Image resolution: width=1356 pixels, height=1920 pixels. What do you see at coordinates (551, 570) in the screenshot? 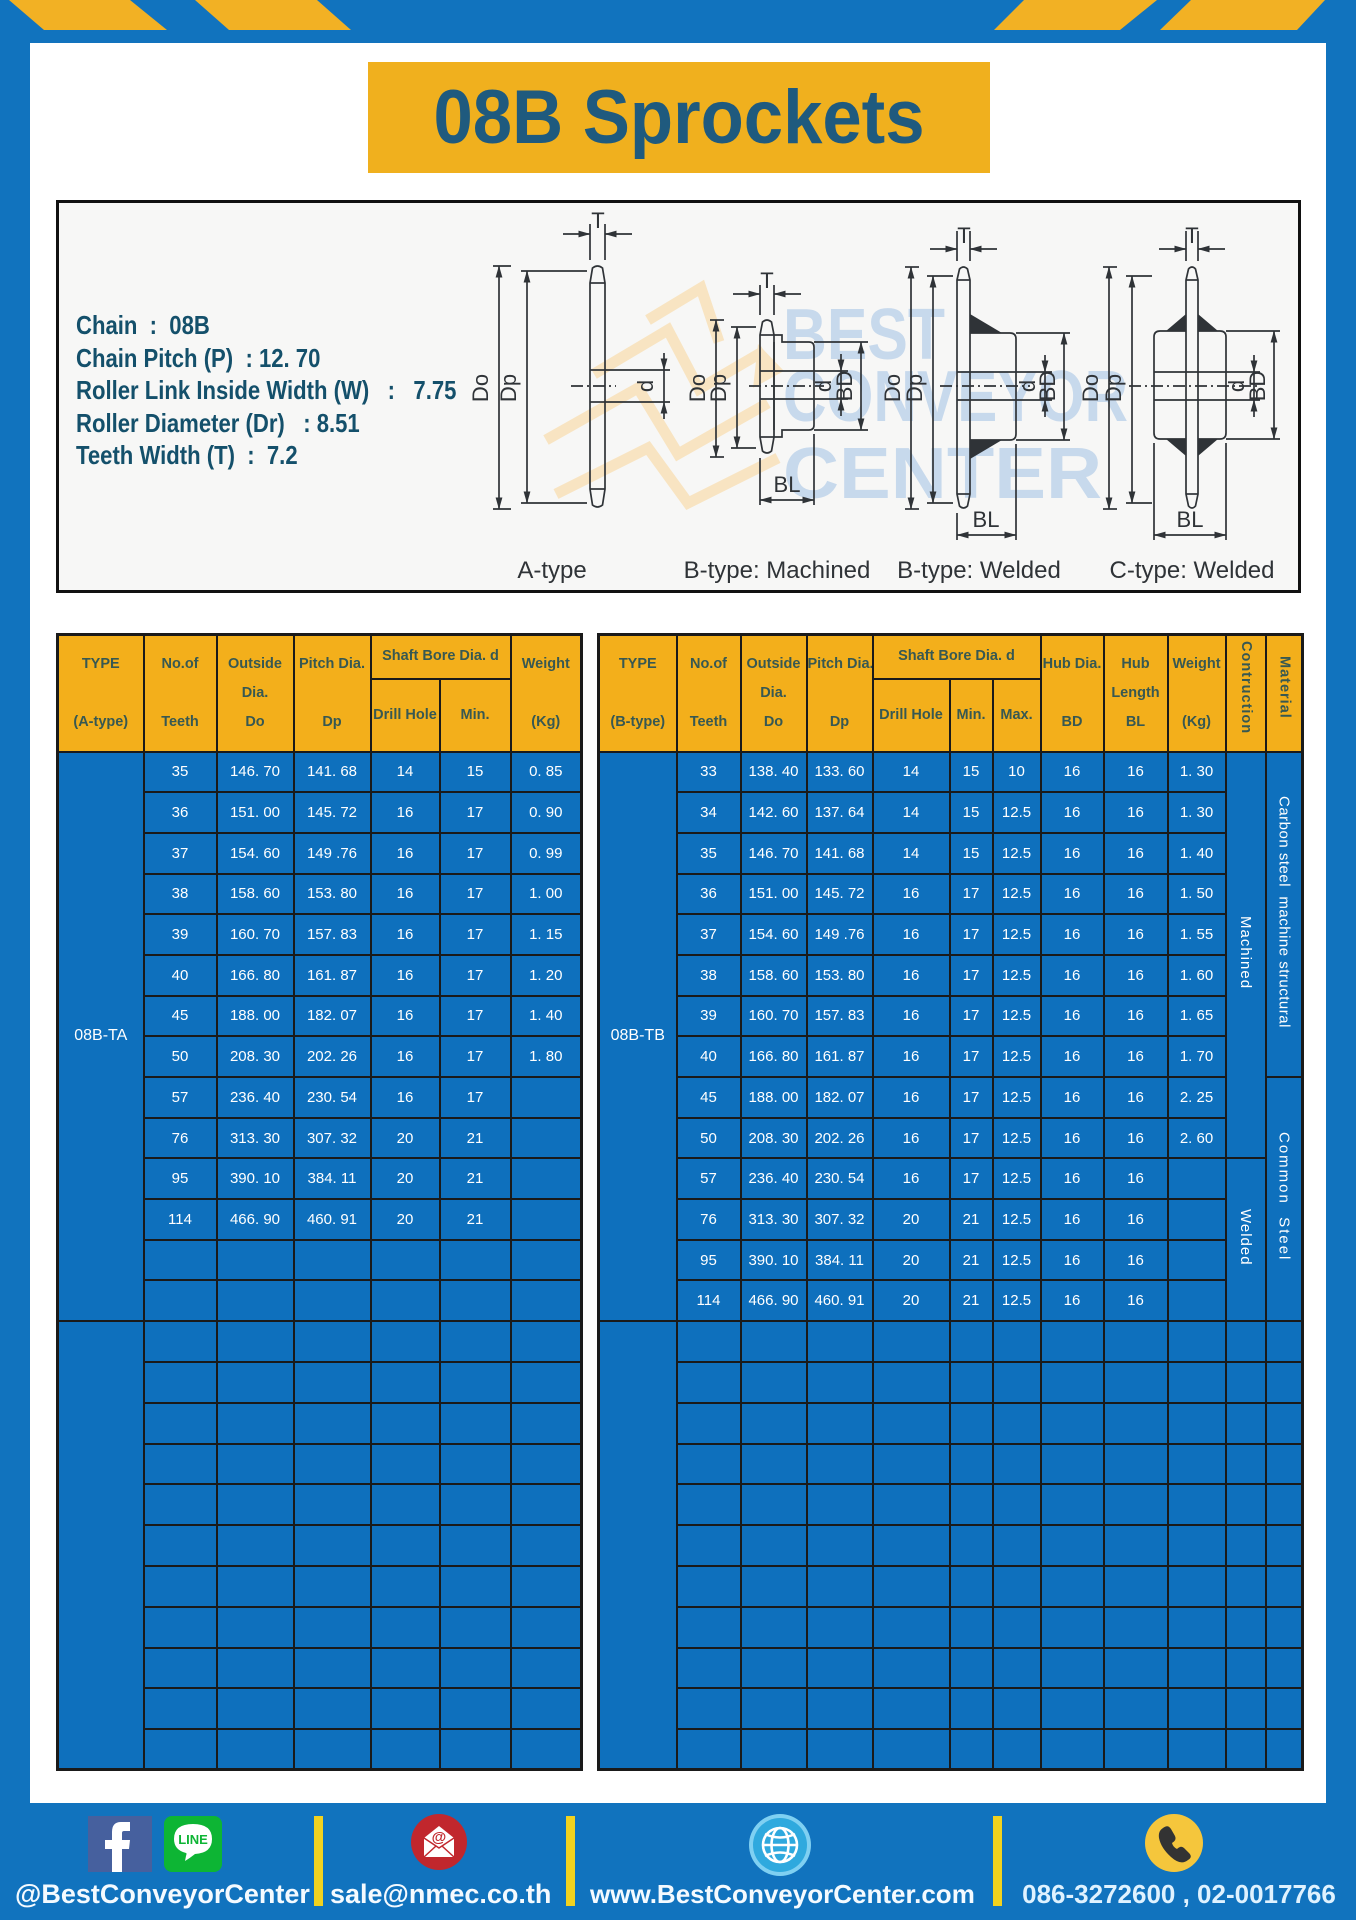
I see `svg-text: A-type` at bounding box center [551, 570].